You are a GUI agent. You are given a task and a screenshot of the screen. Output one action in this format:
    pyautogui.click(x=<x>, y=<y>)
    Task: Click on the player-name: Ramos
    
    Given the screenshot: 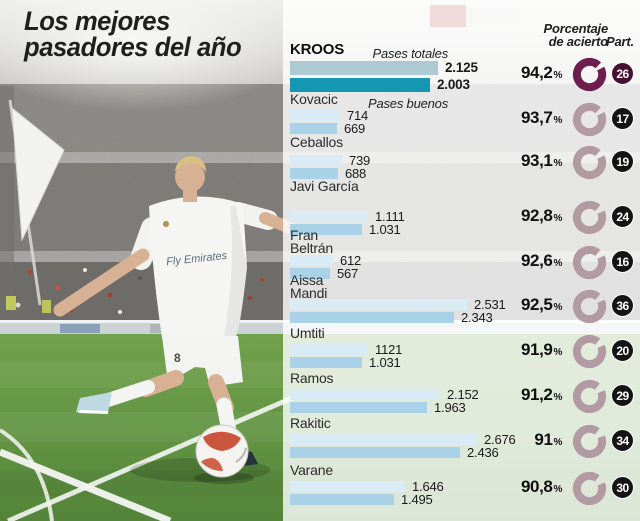 What is the action you would take?
    pyautogui.click(x=312, y=378)
    